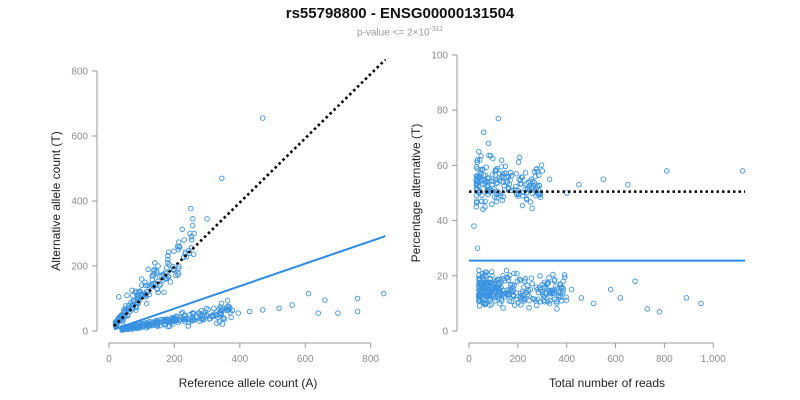  I want to click on x-axis-title: Reference allele count (A), so click(248, 383).